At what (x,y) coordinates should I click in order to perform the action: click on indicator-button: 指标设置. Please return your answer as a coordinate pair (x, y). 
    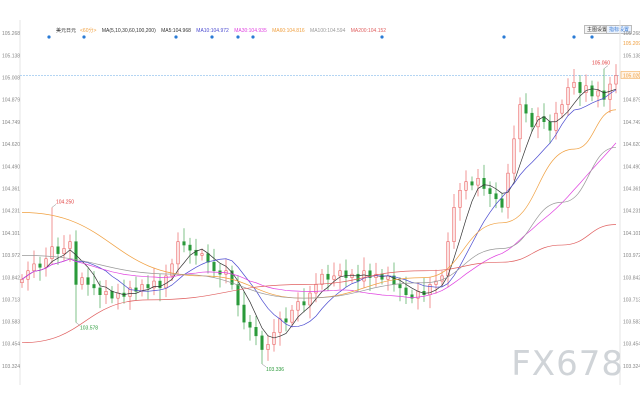
    Looking at the image, I should click on (619, 29).